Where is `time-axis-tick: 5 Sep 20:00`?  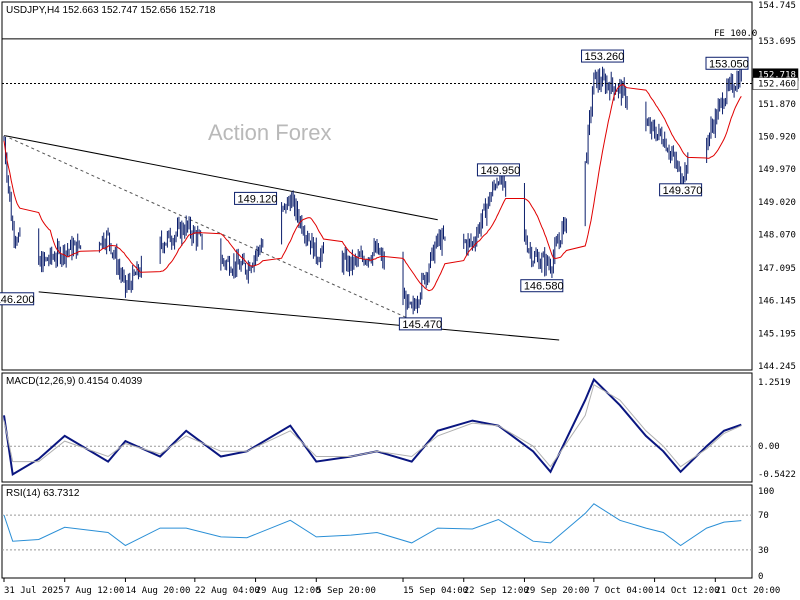 time-axis-tick: 5 Sep 20:00 is located at coordinates (346, 591).